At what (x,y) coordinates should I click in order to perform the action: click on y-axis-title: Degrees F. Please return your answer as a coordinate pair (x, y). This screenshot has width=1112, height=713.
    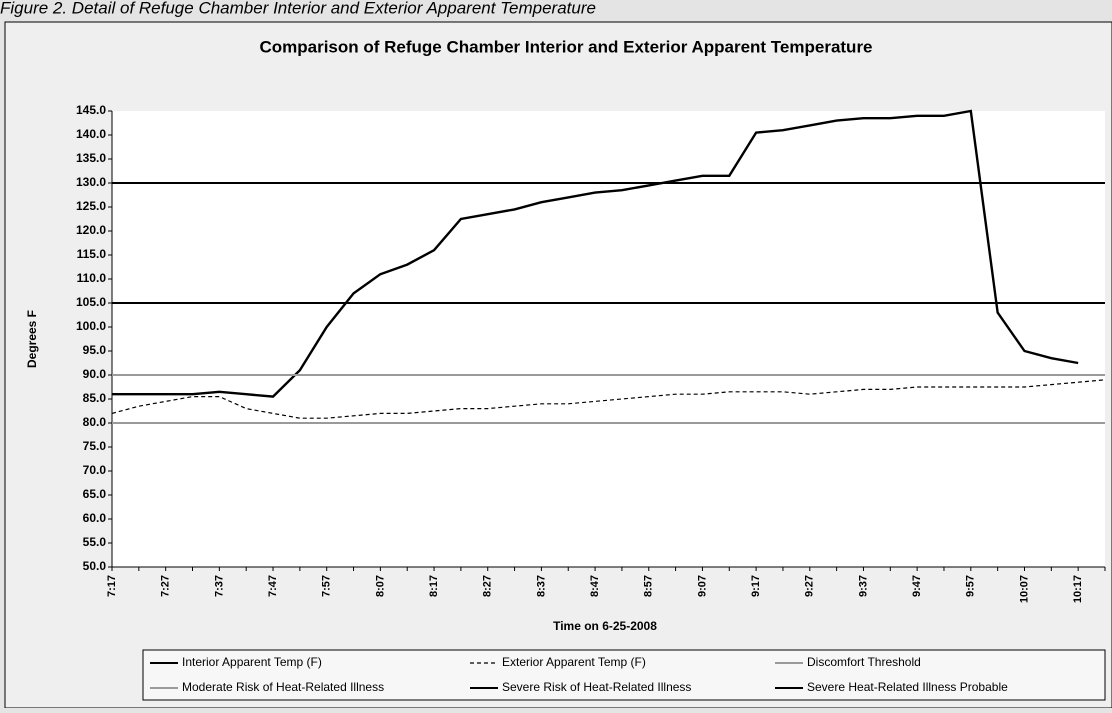
    Looking at the image, I should click on (32, 339).